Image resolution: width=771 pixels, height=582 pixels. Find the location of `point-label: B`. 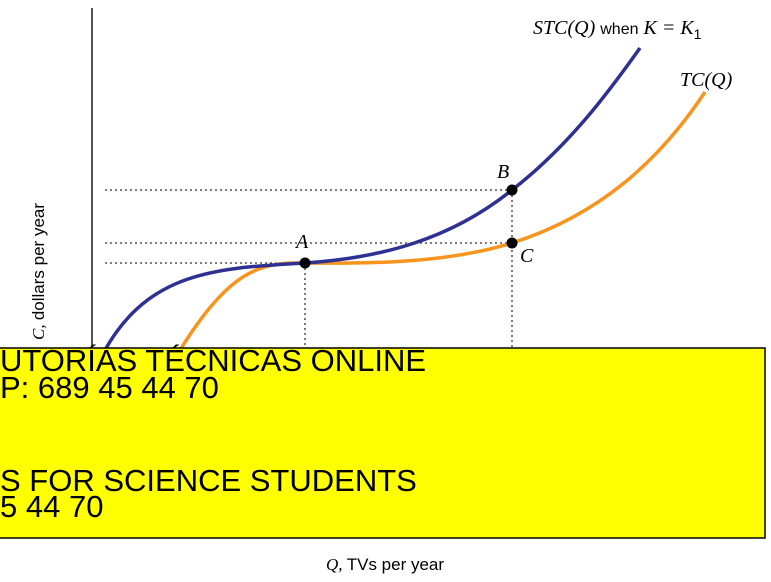

point-label: B is located at coordinates (503, 172).